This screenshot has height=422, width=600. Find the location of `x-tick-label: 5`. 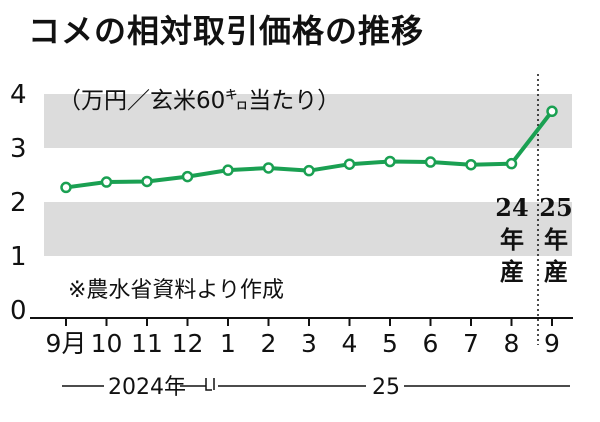

x-tick-label: 5 is located at coordinates (390, 343).